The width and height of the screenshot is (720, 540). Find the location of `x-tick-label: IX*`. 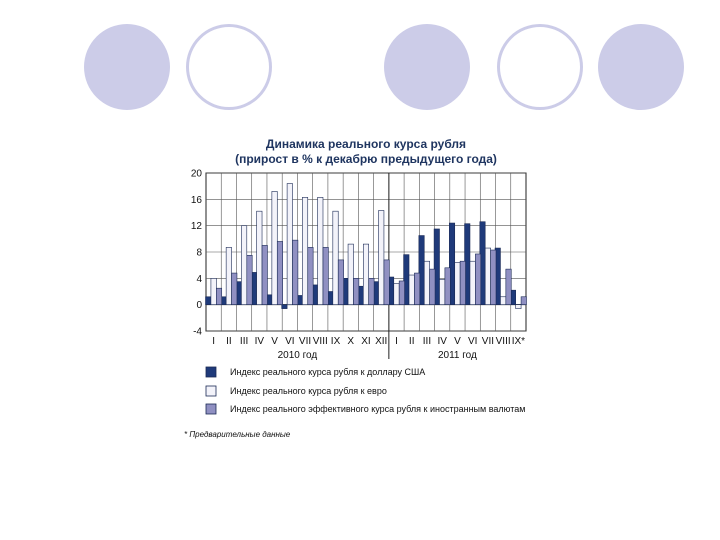

x-tick-label: IX* is located at coordinates (518, 341).